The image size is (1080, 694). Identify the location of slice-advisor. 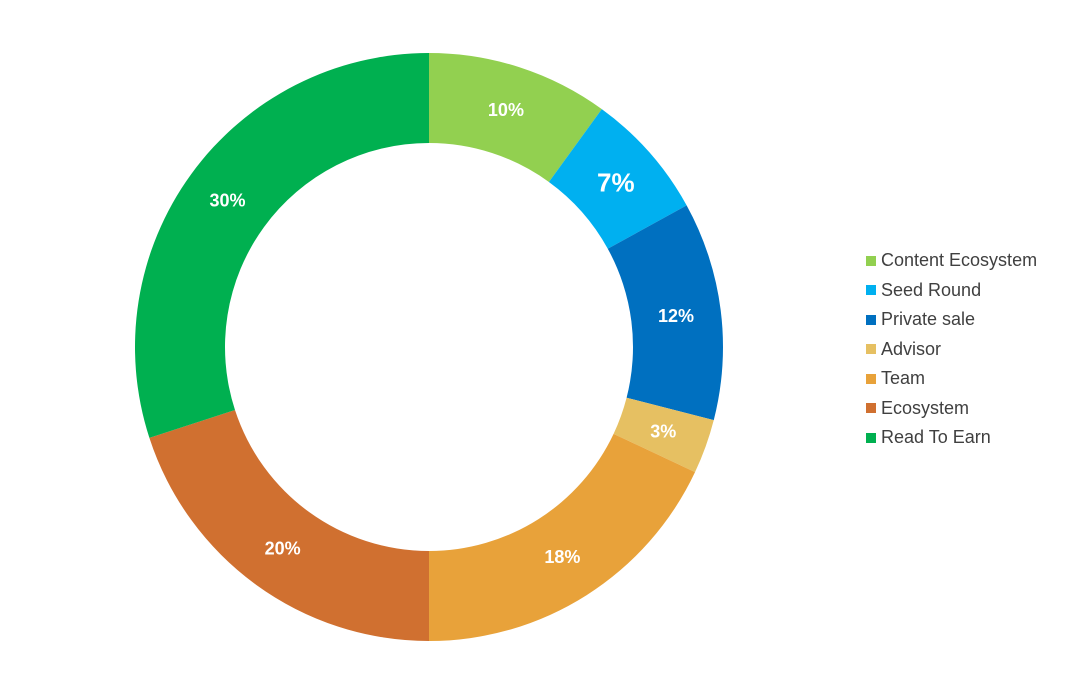
(663, 435).